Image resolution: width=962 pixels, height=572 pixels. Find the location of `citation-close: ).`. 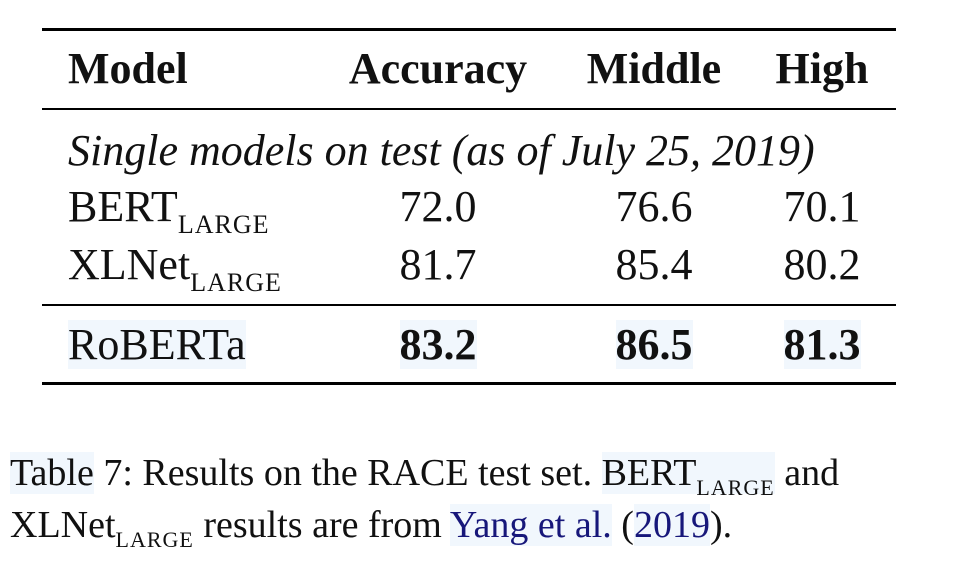

citation-close: ). is located at coordinates (721, 525).